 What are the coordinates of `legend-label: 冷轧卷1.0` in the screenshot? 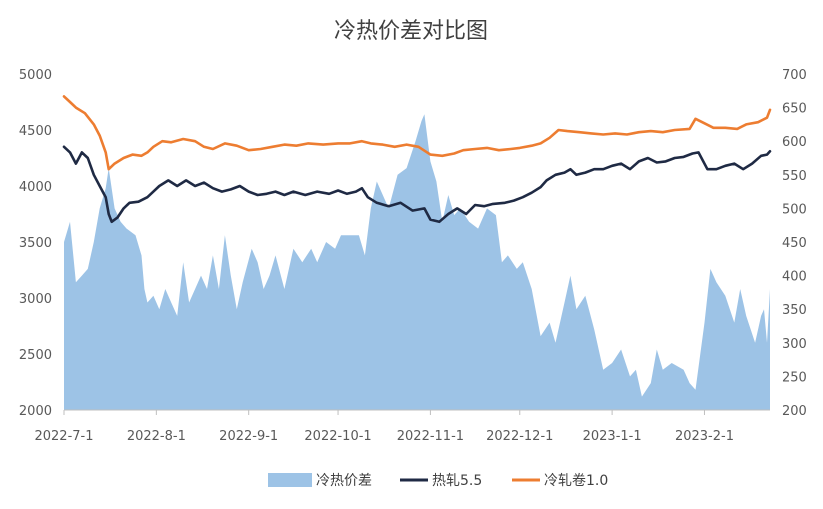 It's located at (576, 481).